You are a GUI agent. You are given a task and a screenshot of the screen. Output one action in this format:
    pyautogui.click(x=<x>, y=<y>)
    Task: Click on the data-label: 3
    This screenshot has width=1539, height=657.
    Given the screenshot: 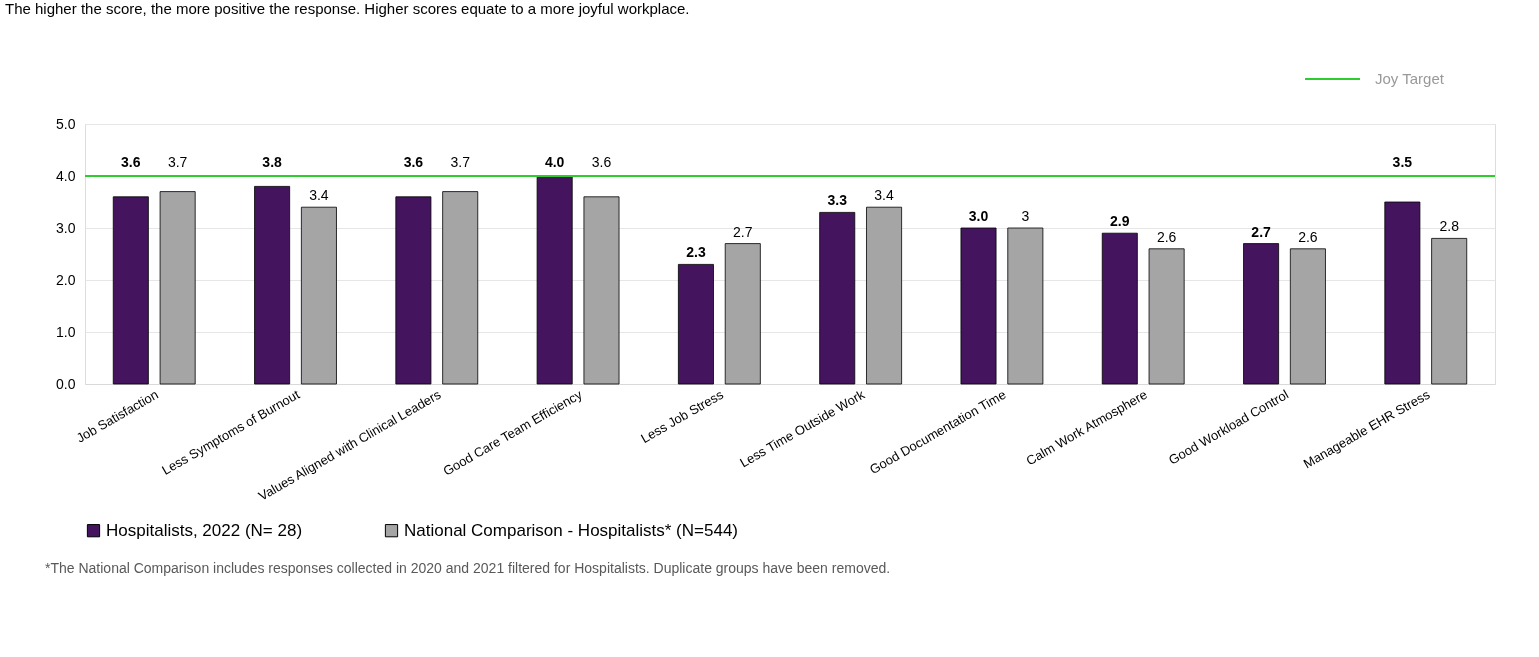 What is the action you would take?
    pyautogui.click(x=1025, y=216)
    